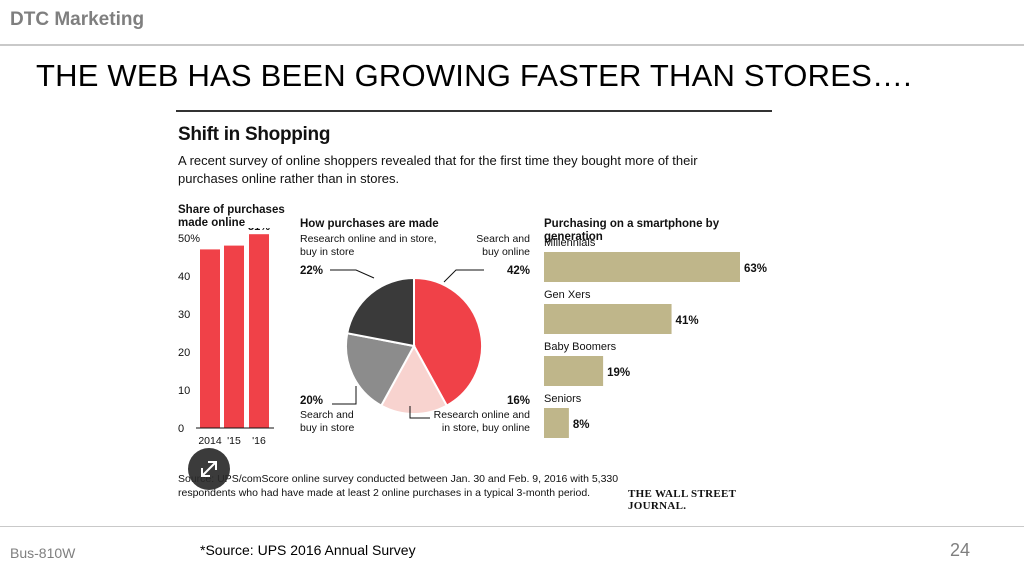 This screenshot has height=576, width=1024. What do you see at coordinates (512, 45) in the screenshot?
I see `header-divider` at bounding box center [512, 45].